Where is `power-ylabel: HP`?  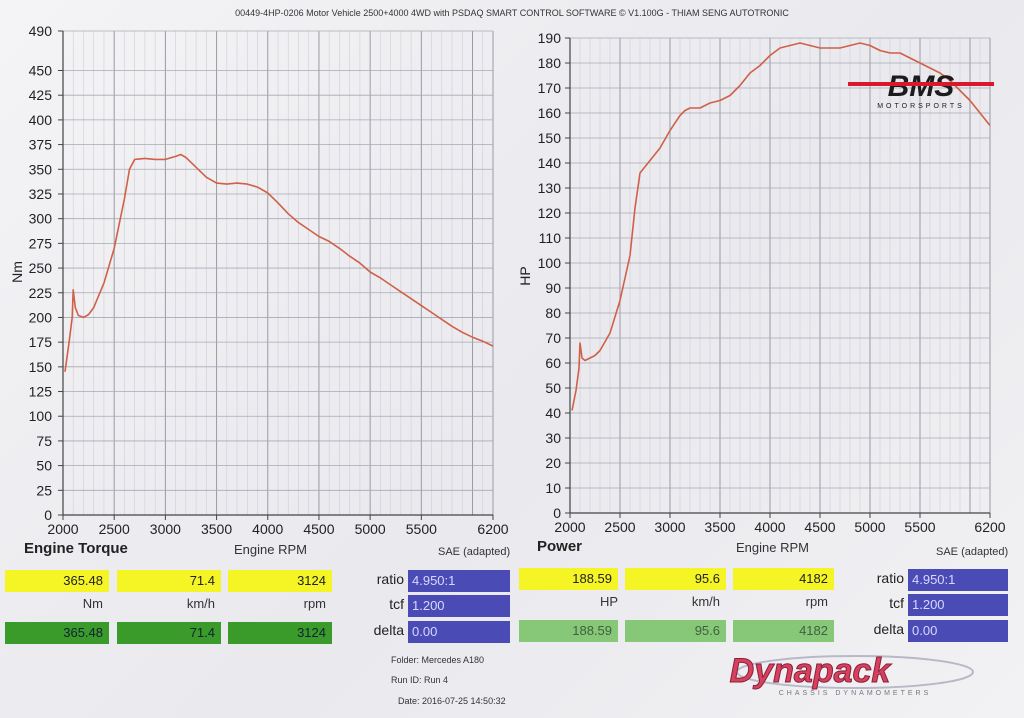 power-ylabel: HP is located at coordinates (525, 275).